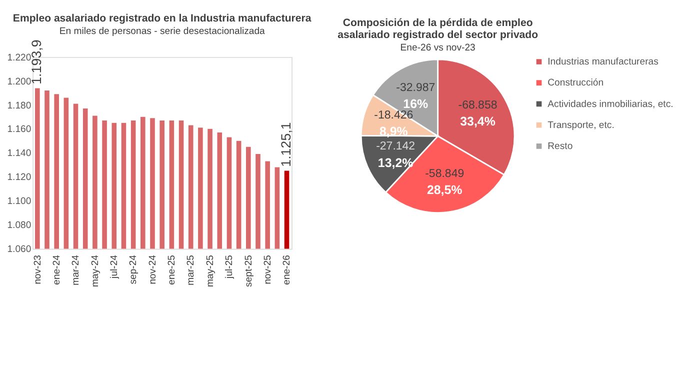 Image resolution: width=680 pixels, height=380 pixels. I want to click on x-tick-label: nov-23, so click(38, 269).